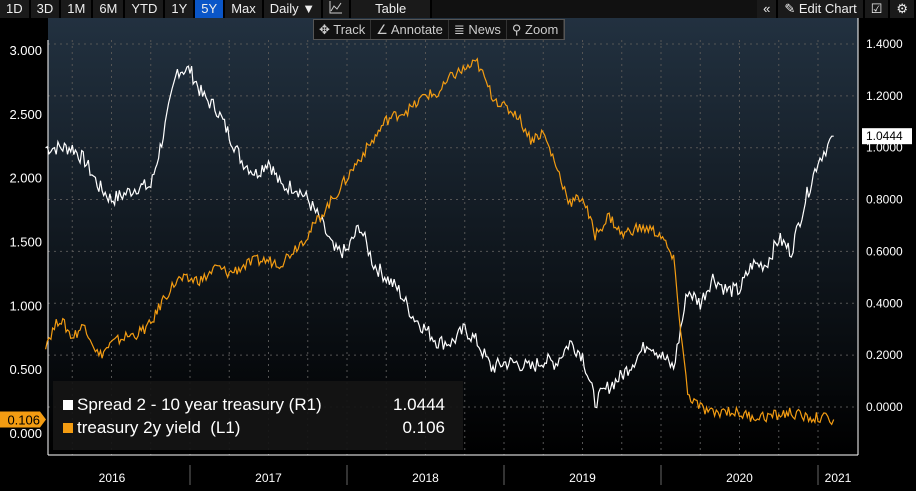 The width and height of the screenshot is (916, 491). I want to click on right-axis-tick-label: 0.4000, so click(884, 303).